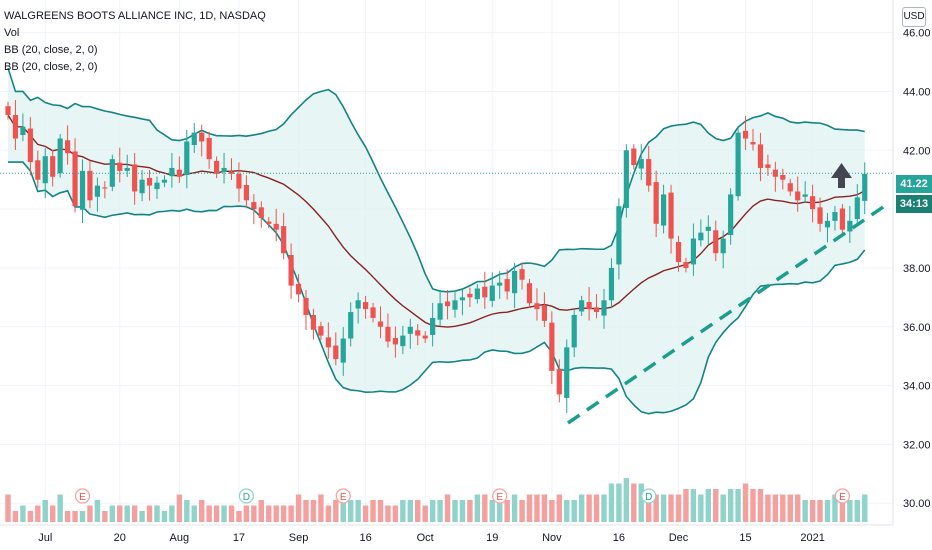  I want to click on indicator-bb-2: BB (20, close, 2, 0), so click(51, 67).